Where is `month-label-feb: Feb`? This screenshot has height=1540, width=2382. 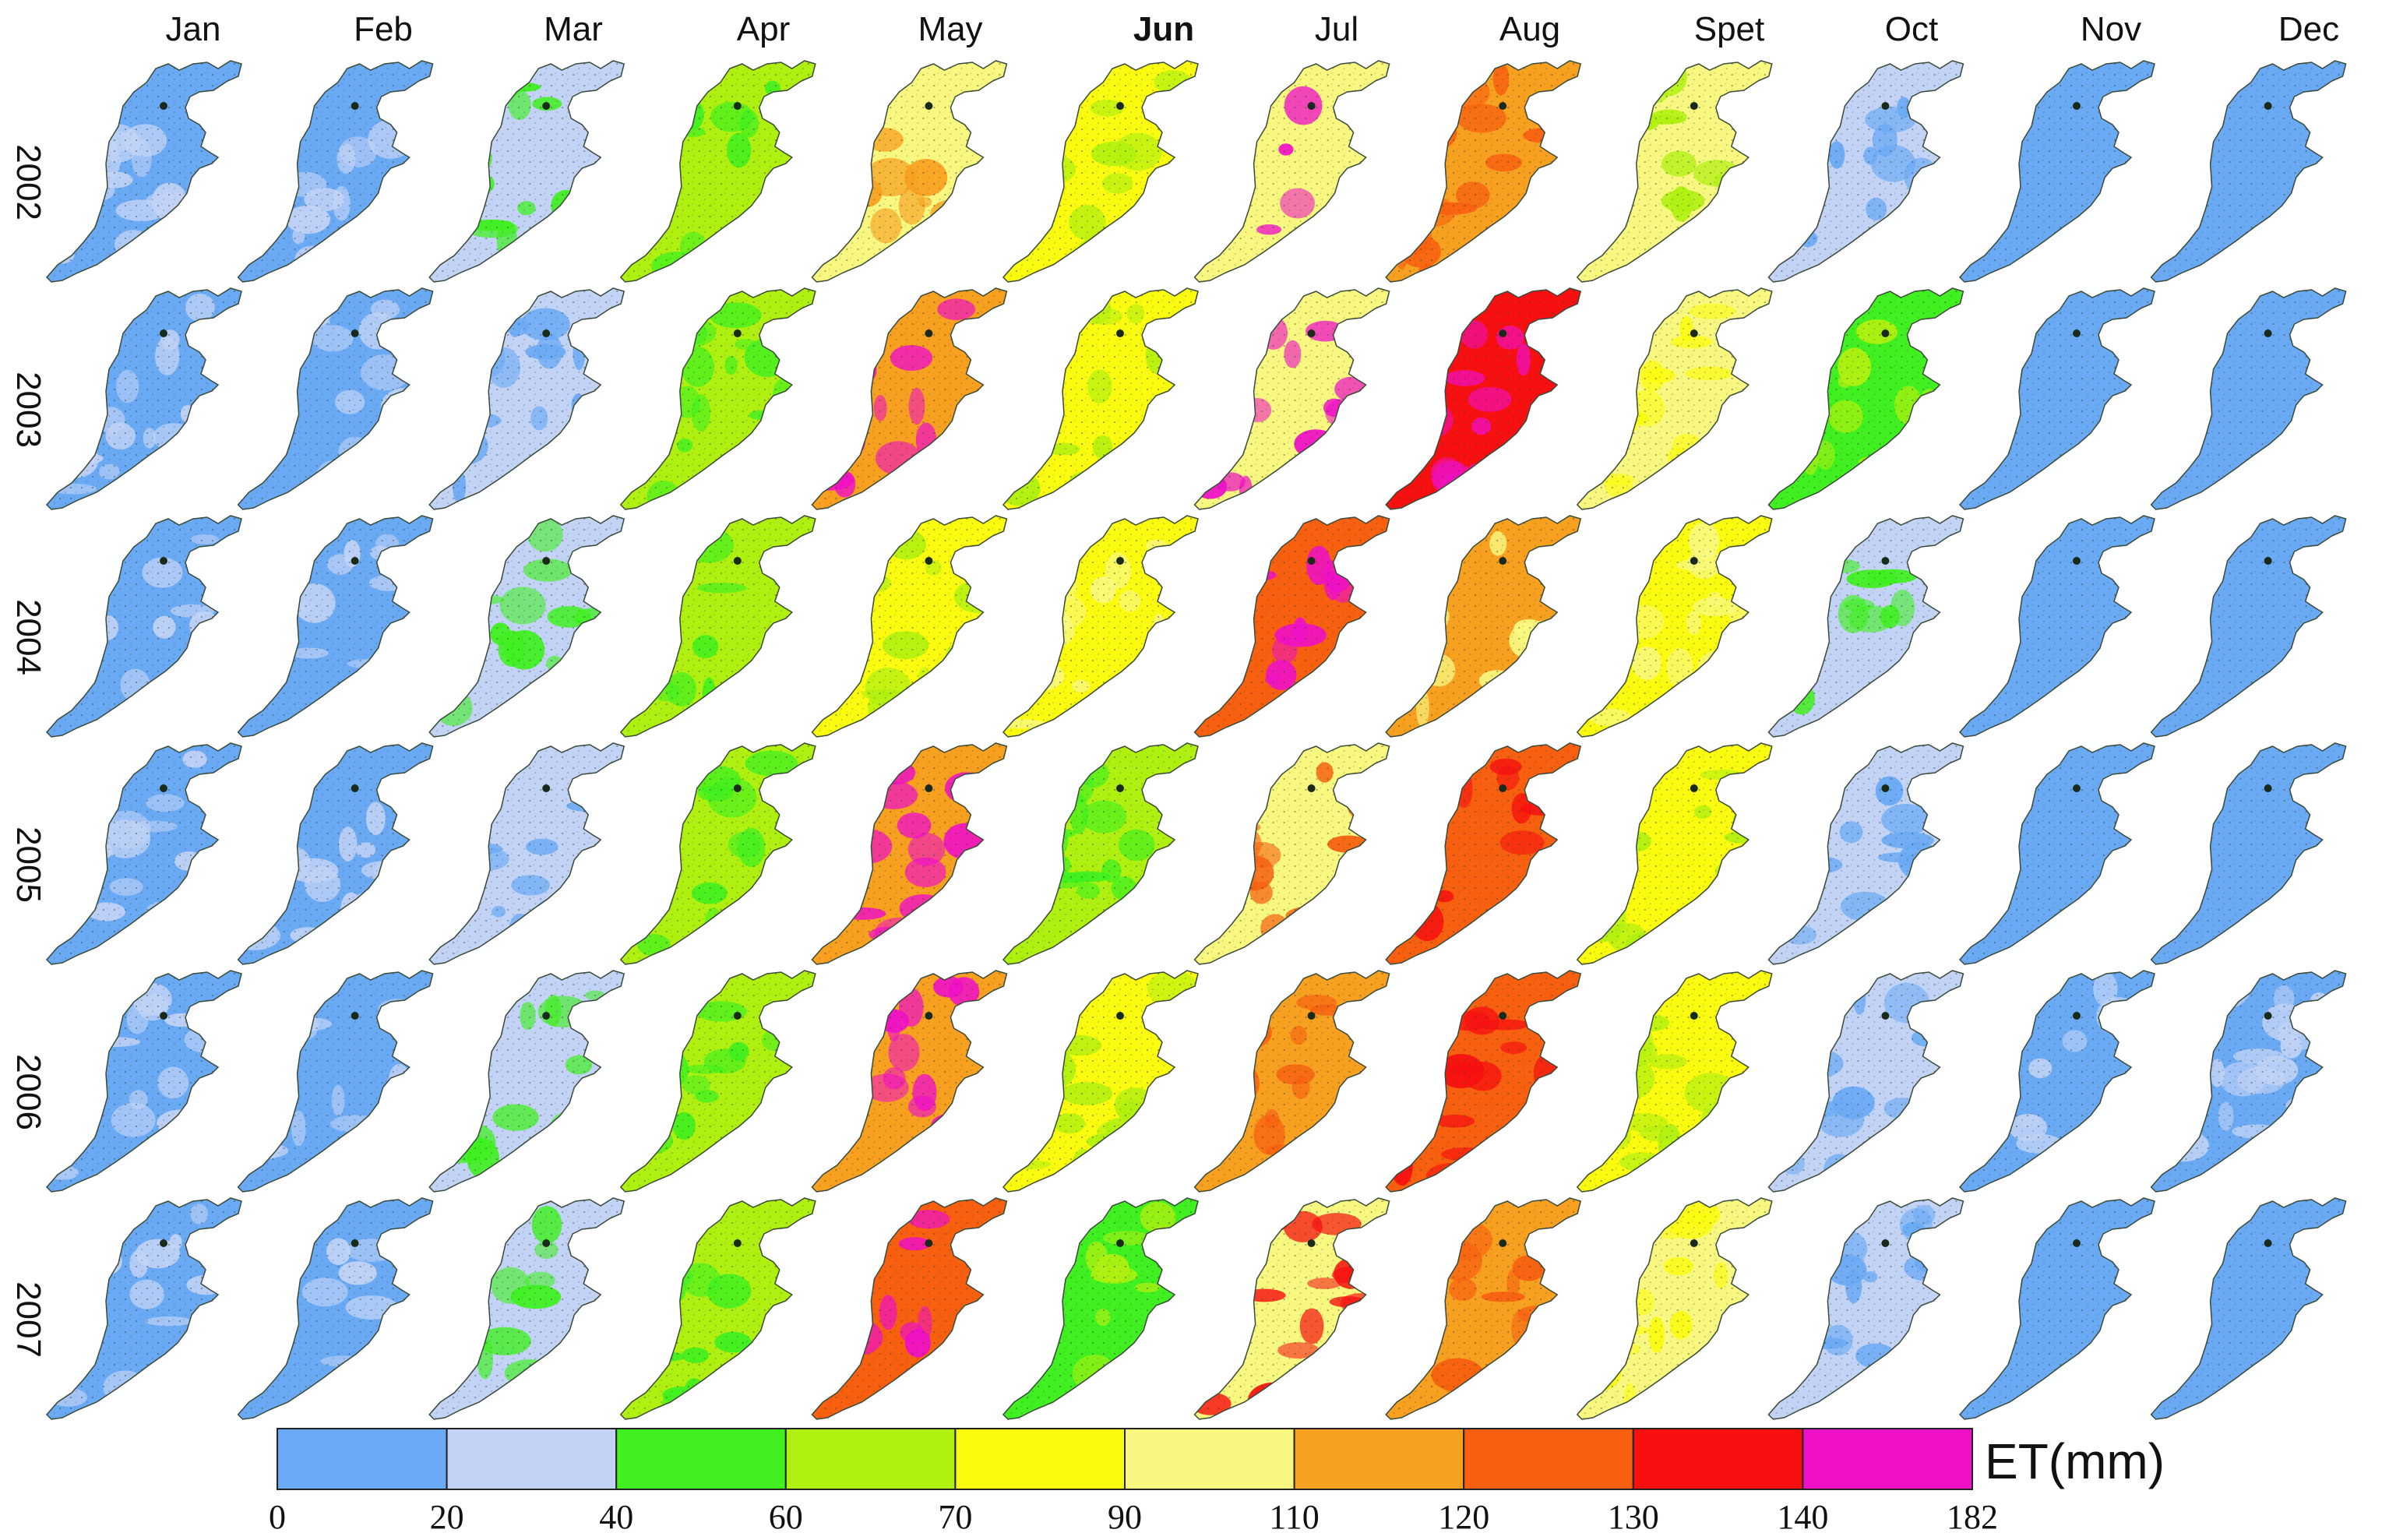 month-label-feb: Feb is located at coordinates (383, 29).